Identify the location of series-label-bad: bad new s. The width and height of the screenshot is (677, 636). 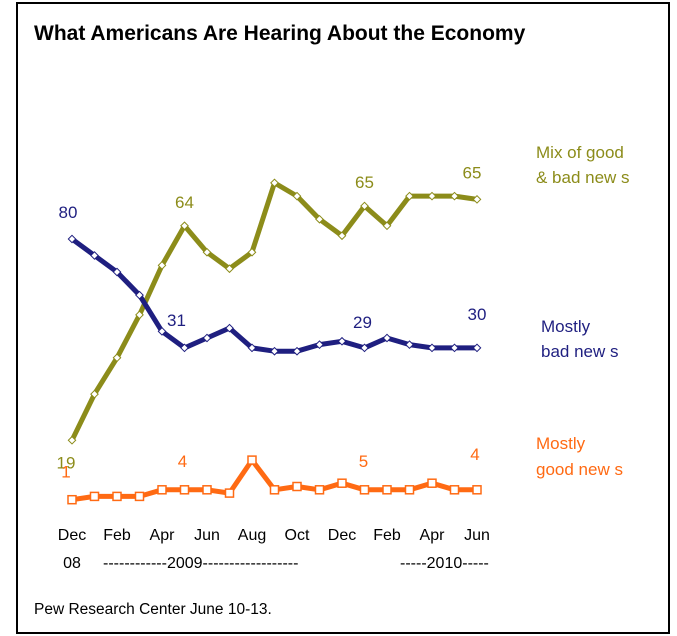
(580, 351).